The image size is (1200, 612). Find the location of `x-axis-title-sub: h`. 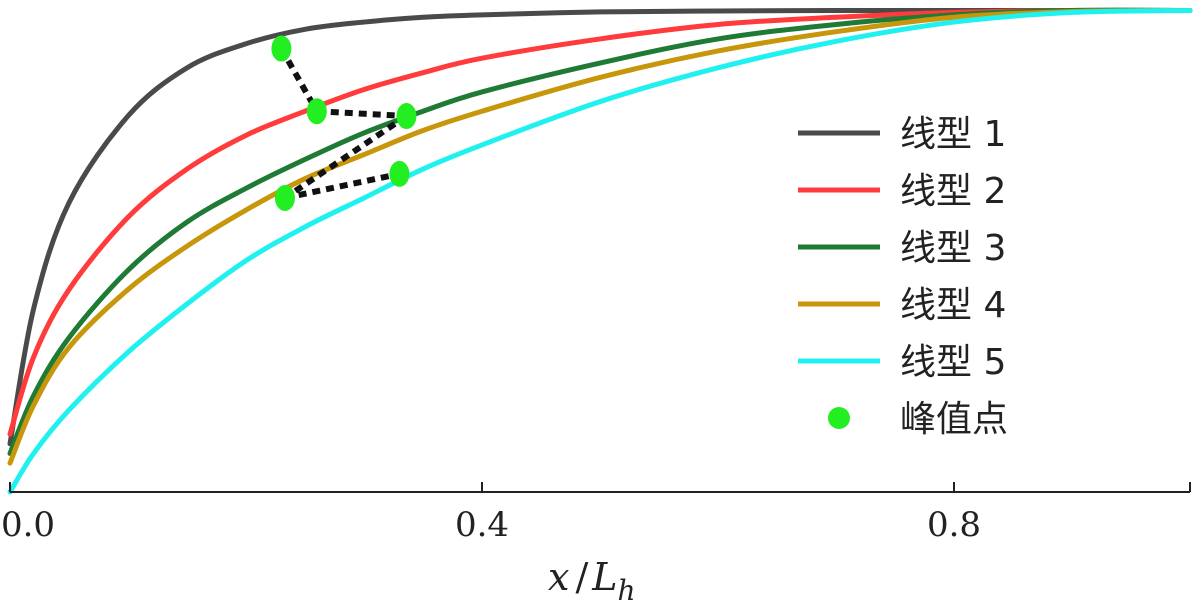

x-axis-title-sub: h is located at coordinates (626, 590).